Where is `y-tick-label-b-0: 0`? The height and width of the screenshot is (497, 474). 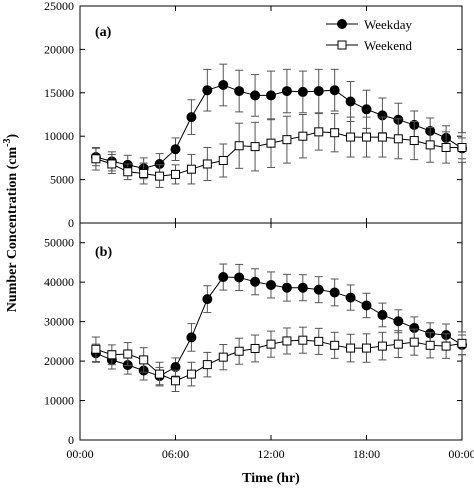 y-tick-label-b-0: 0 is located at coordinates (71, 440).